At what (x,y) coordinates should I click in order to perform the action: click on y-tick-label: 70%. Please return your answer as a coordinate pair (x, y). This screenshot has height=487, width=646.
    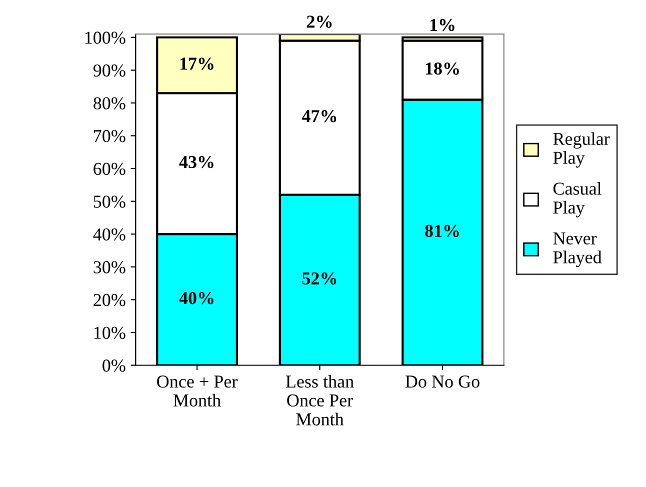
    Looking at the image, I should click on (110, 136).